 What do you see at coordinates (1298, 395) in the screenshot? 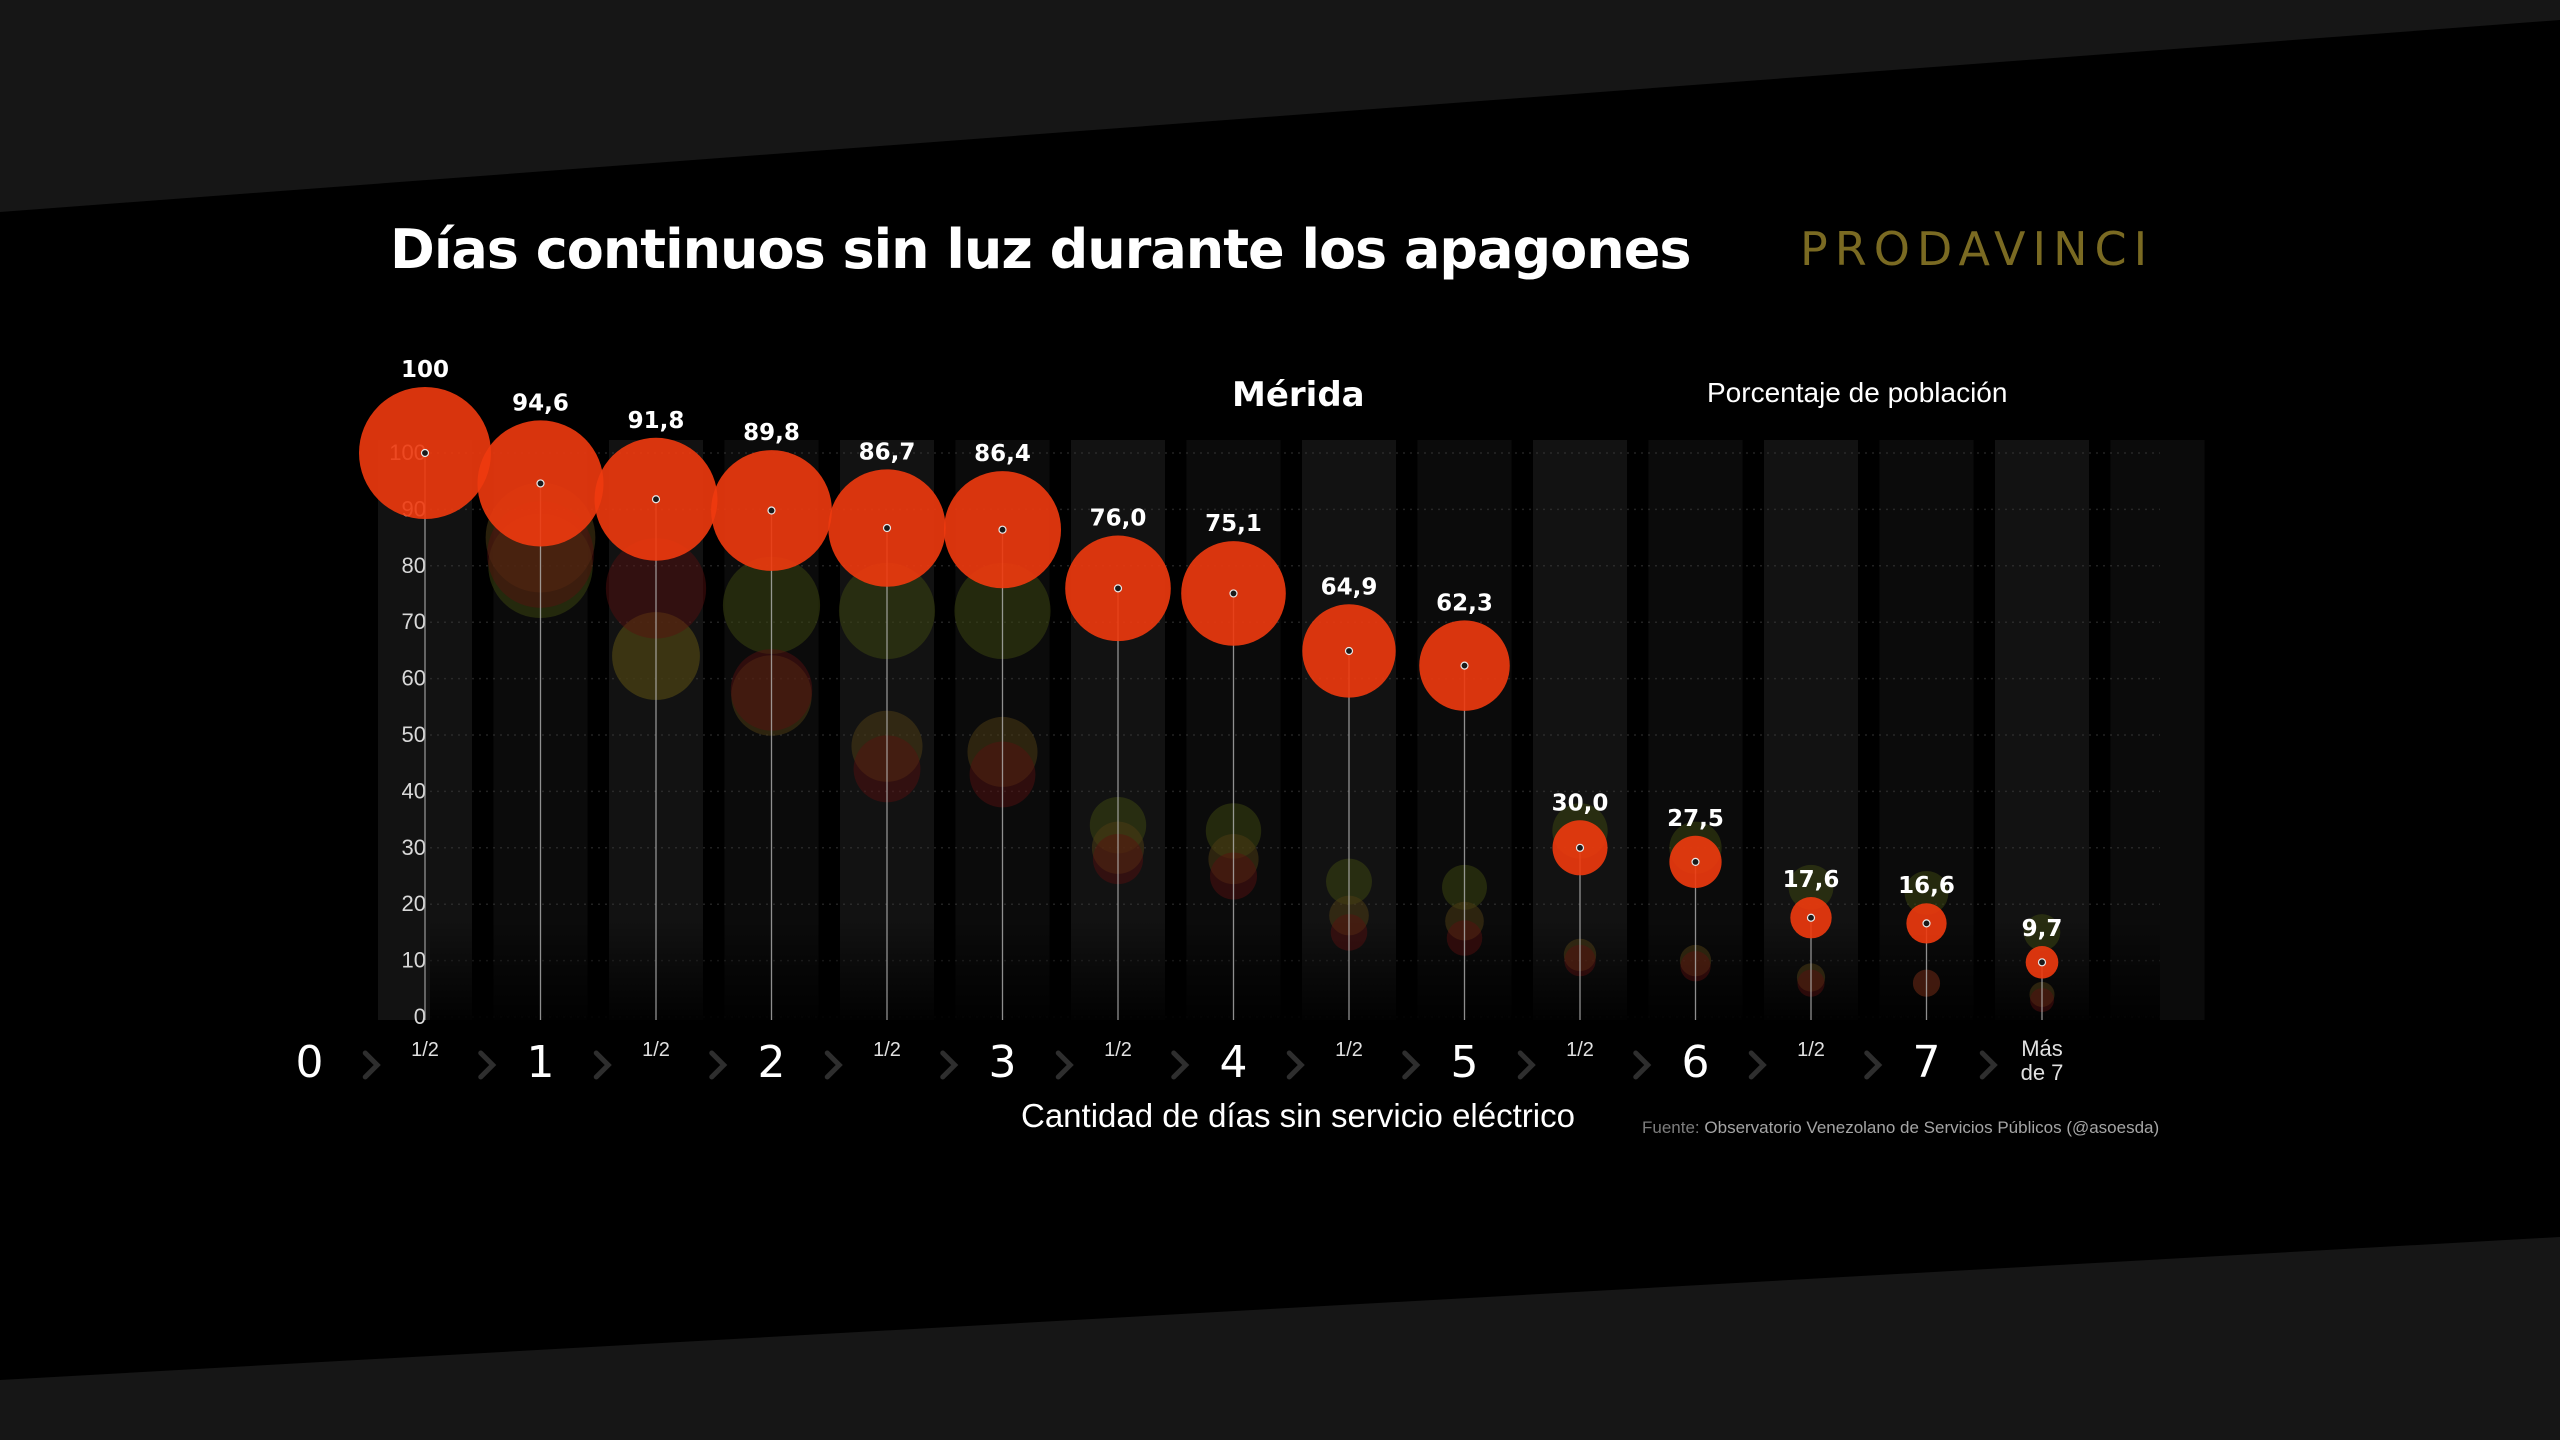
I see `region-label: Mérida` at bounding box center [1298, 395].